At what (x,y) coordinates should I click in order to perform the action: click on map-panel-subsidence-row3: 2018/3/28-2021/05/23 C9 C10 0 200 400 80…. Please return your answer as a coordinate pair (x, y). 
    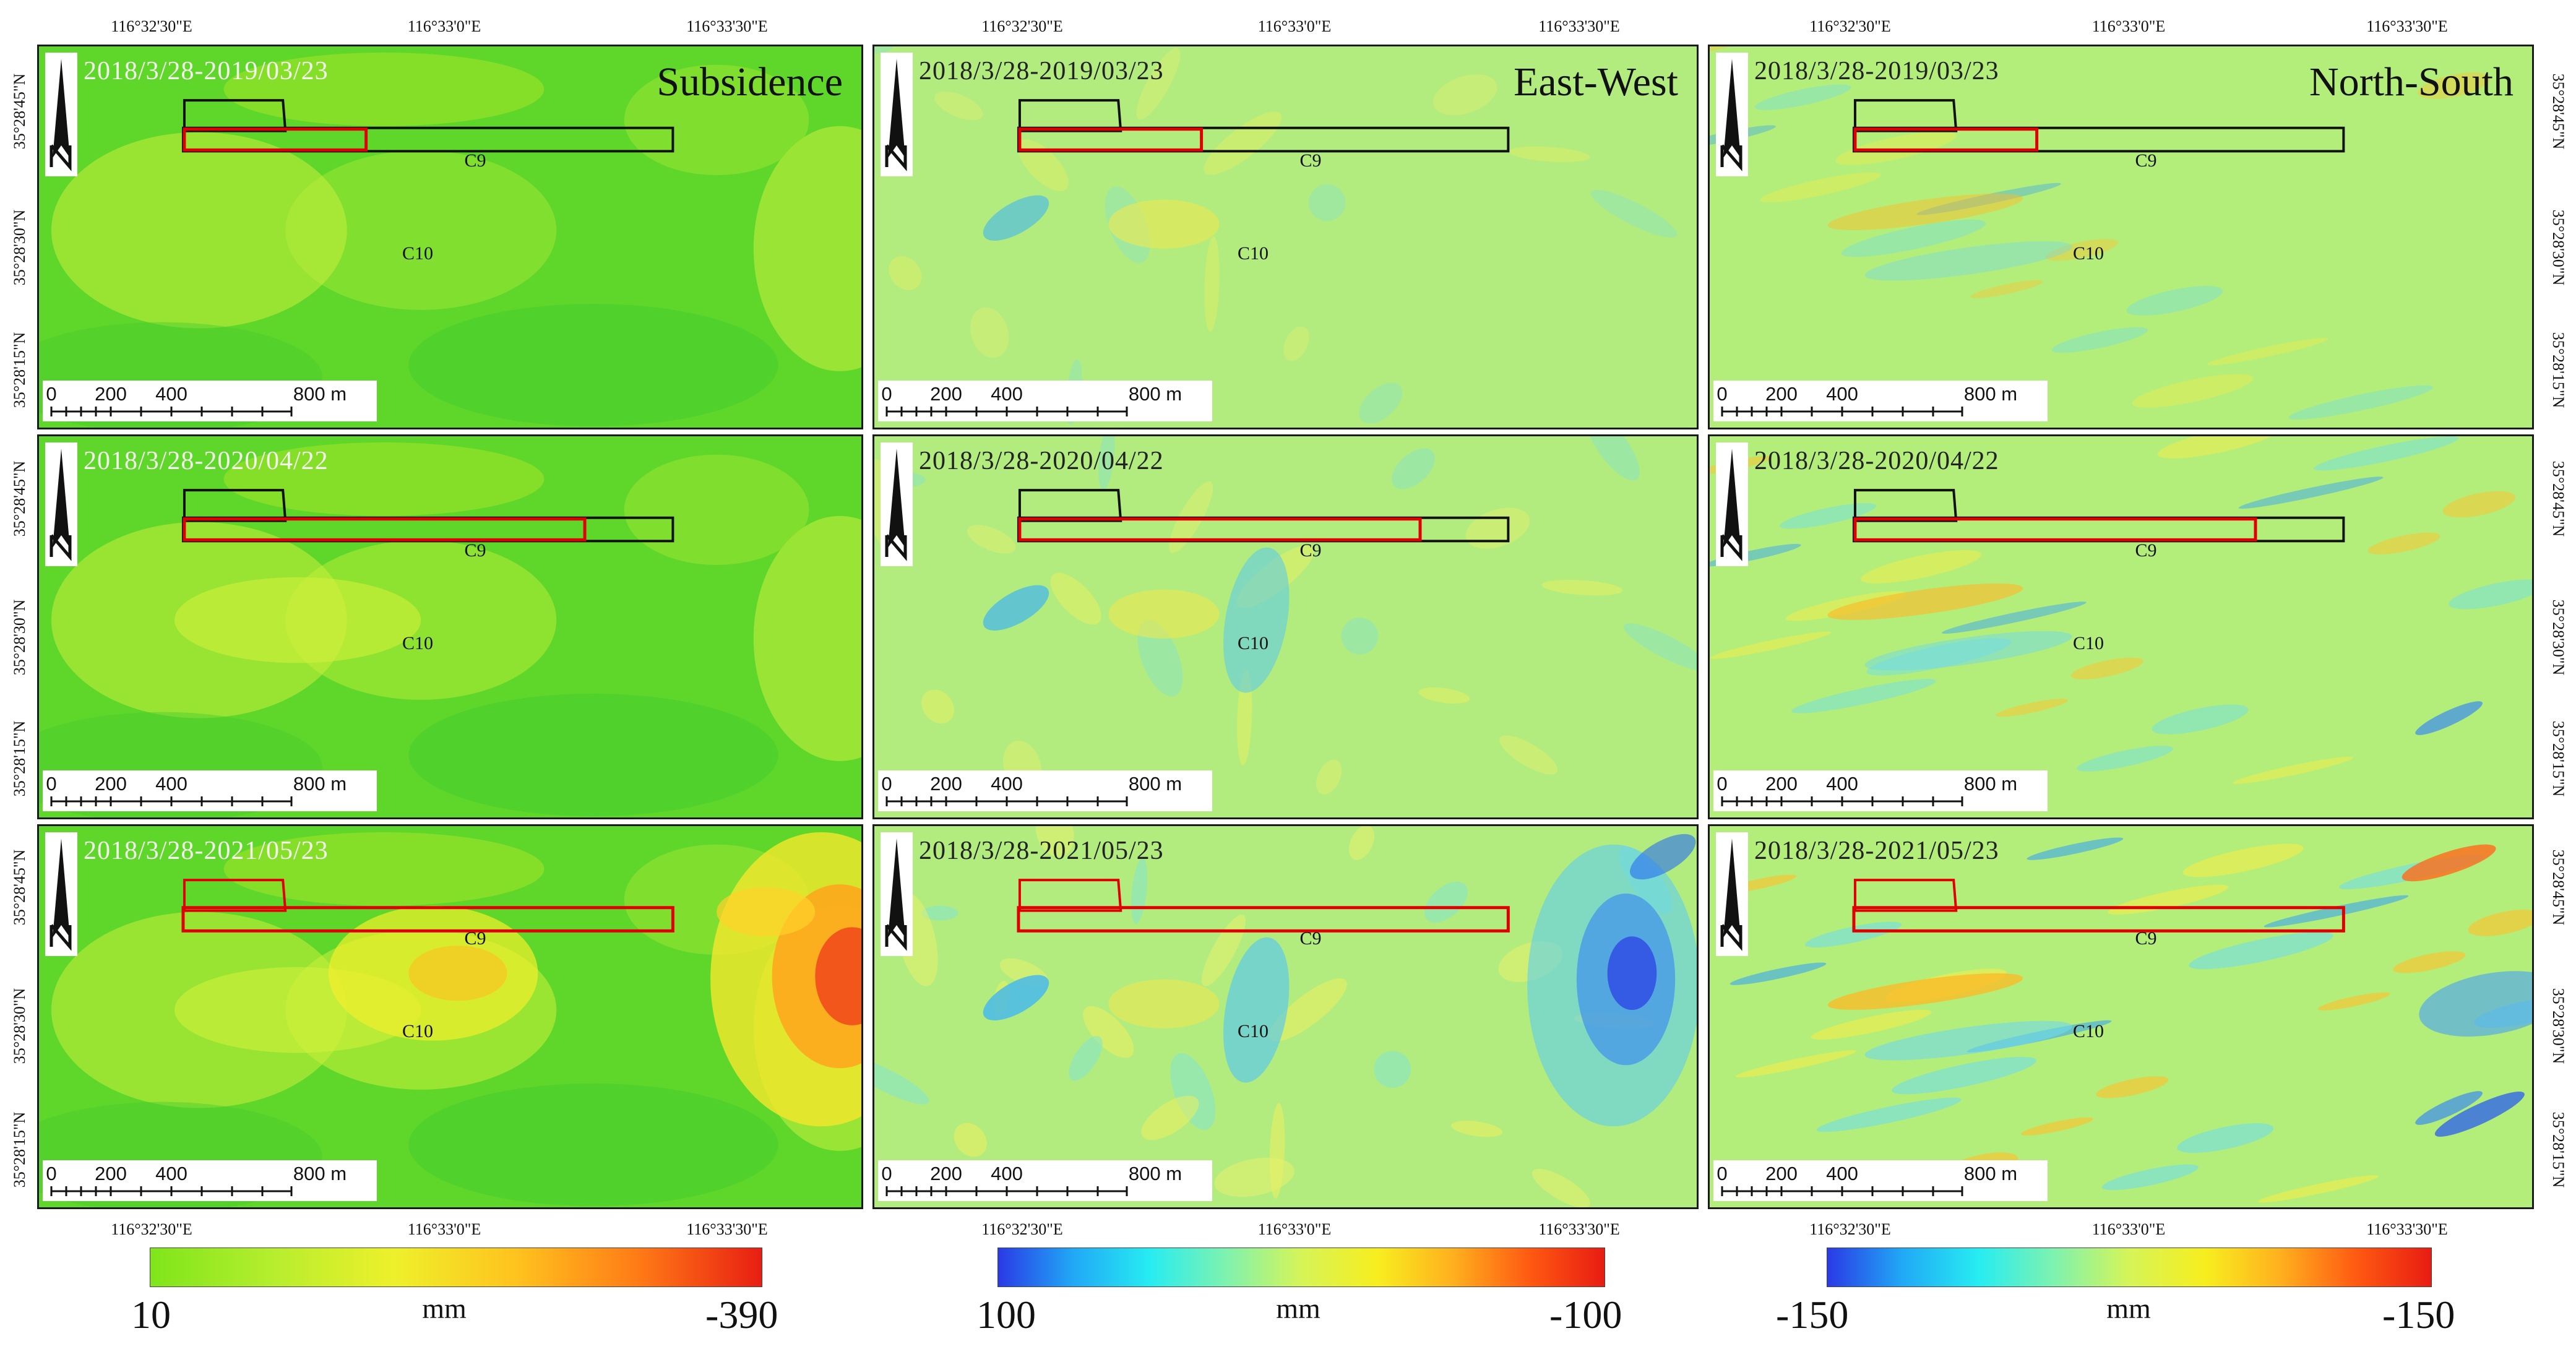
    Looking at the image, I should click on (450, 1016).